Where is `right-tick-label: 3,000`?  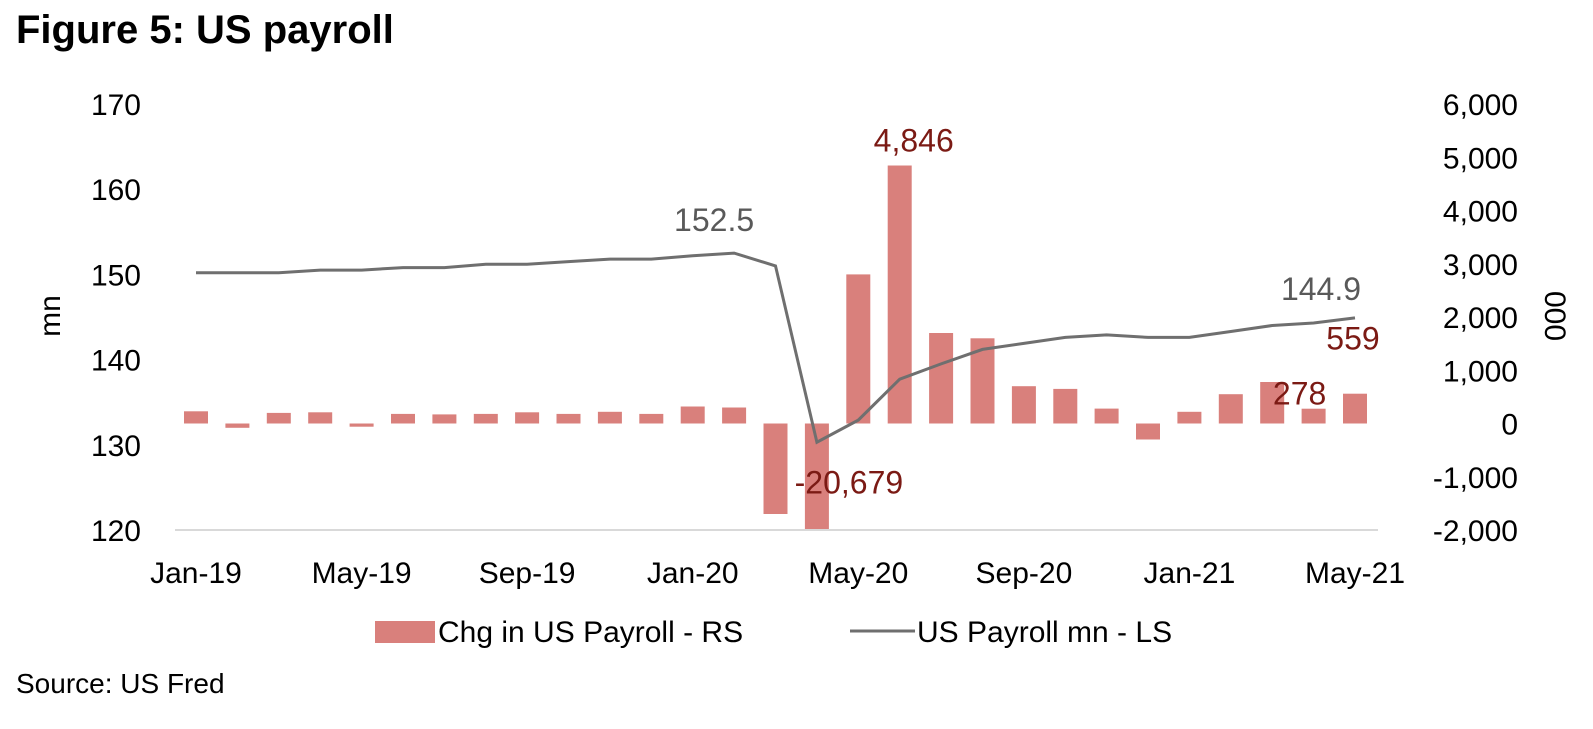 right-tick-label: 3,000 is located at coordinates (1480, 265).